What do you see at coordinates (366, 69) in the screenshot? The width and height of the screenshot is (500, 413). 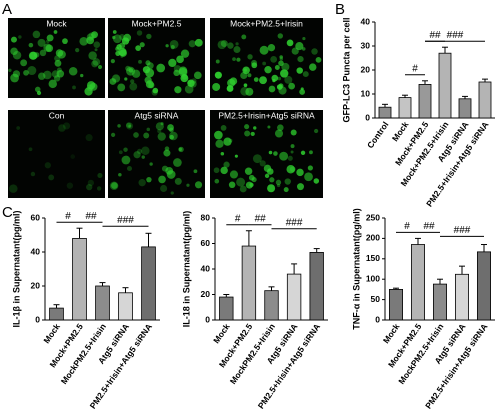 I see `y-tick-label: 20` at bounding box center [366, 69].